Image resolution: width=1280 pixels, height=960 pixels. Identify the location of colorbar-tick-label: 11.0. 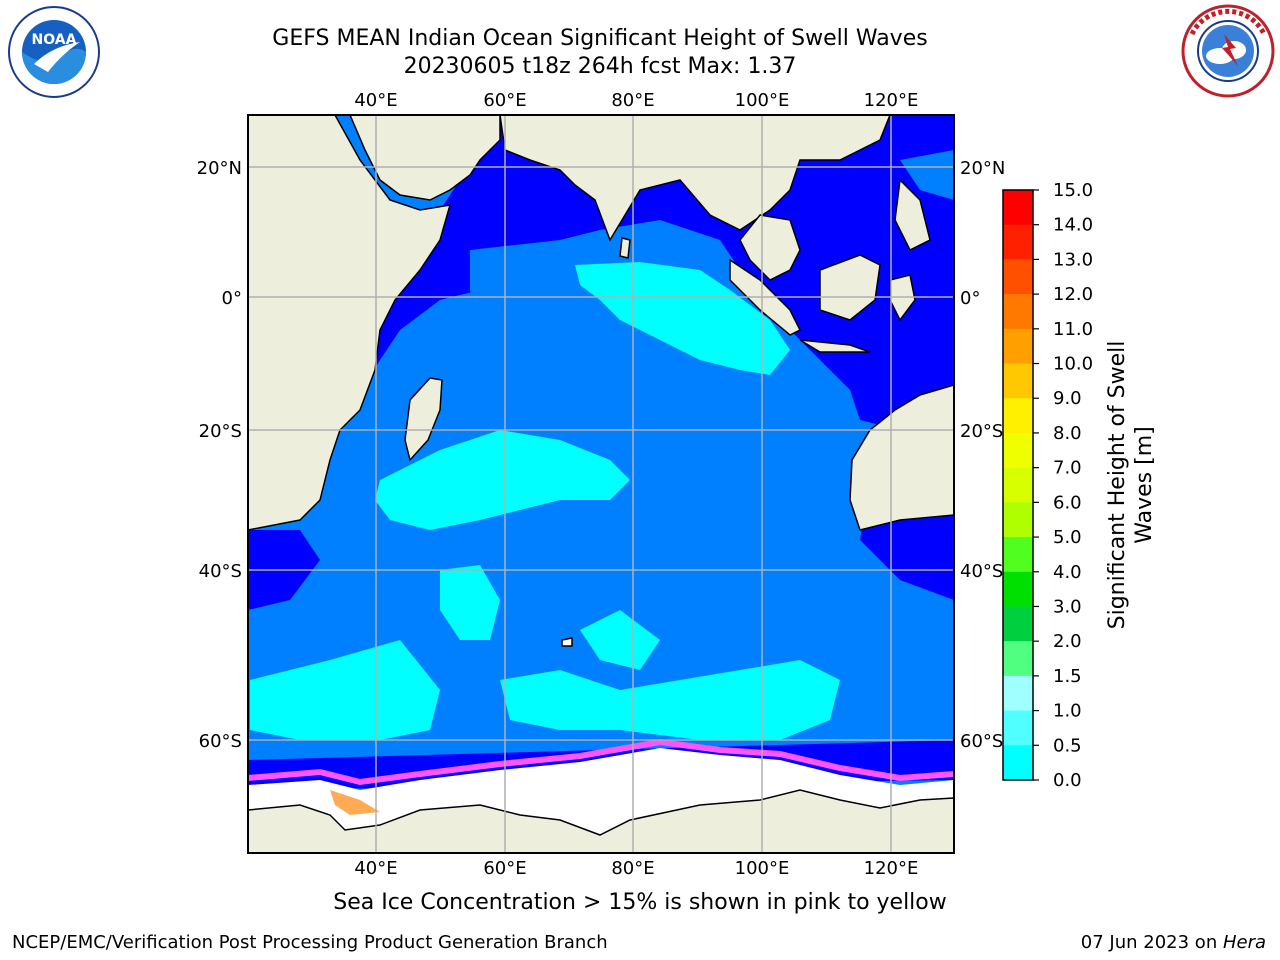
(1073, 329).